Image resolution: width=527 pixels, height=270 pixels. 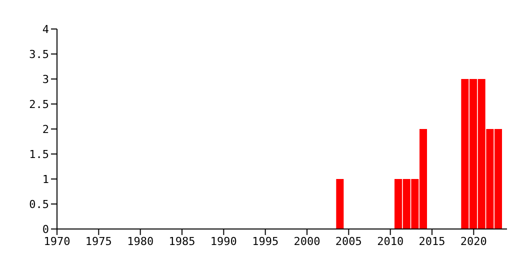 I want to click on y-tick-label: 2, so click(x=45, y=129).